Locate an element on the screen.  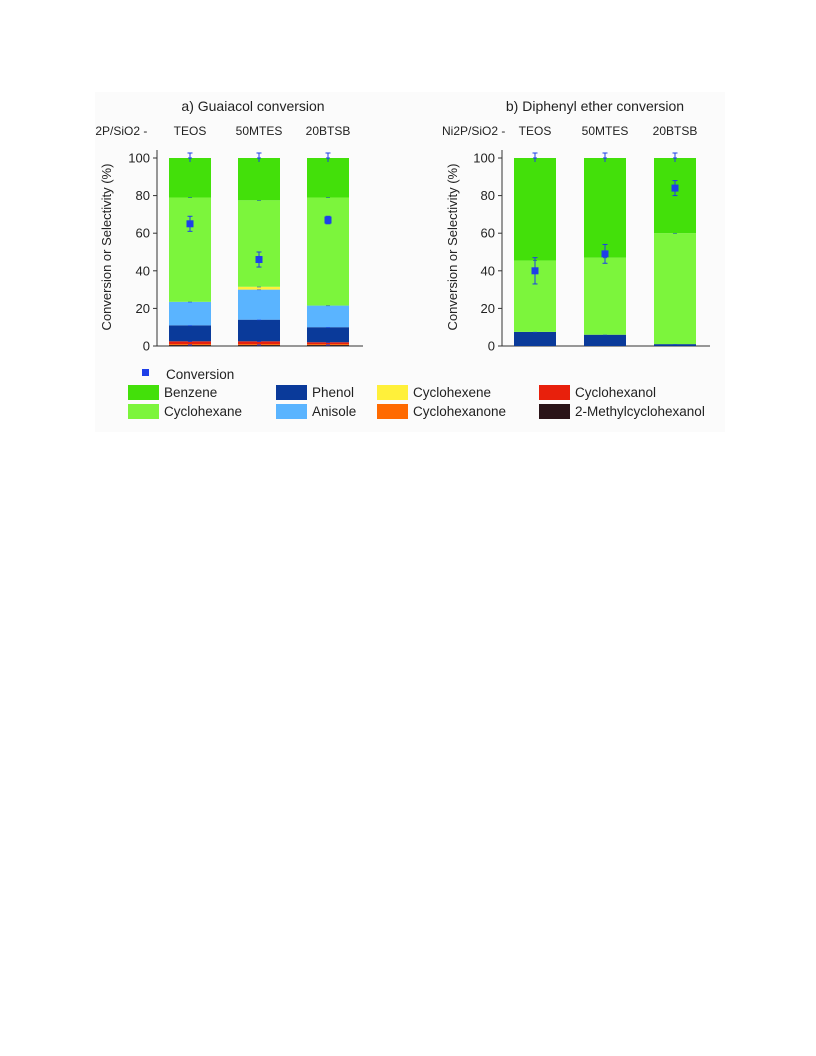
panel-a-category-label: 20BTSB is located at coordinates (328, 131).